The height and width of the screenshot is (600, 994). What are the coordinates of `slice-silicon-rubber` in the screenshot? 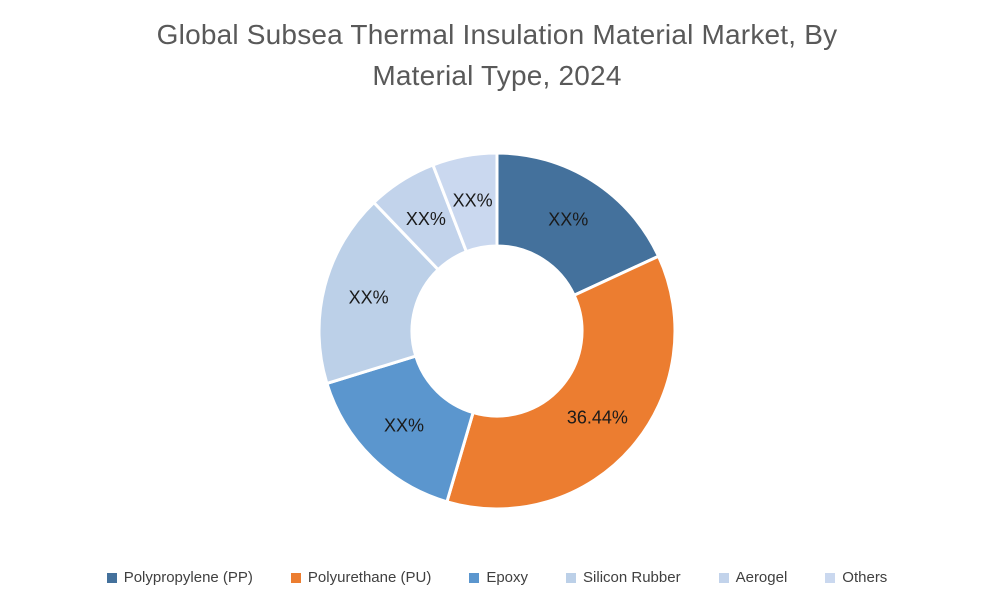 It's located at (378, 292).